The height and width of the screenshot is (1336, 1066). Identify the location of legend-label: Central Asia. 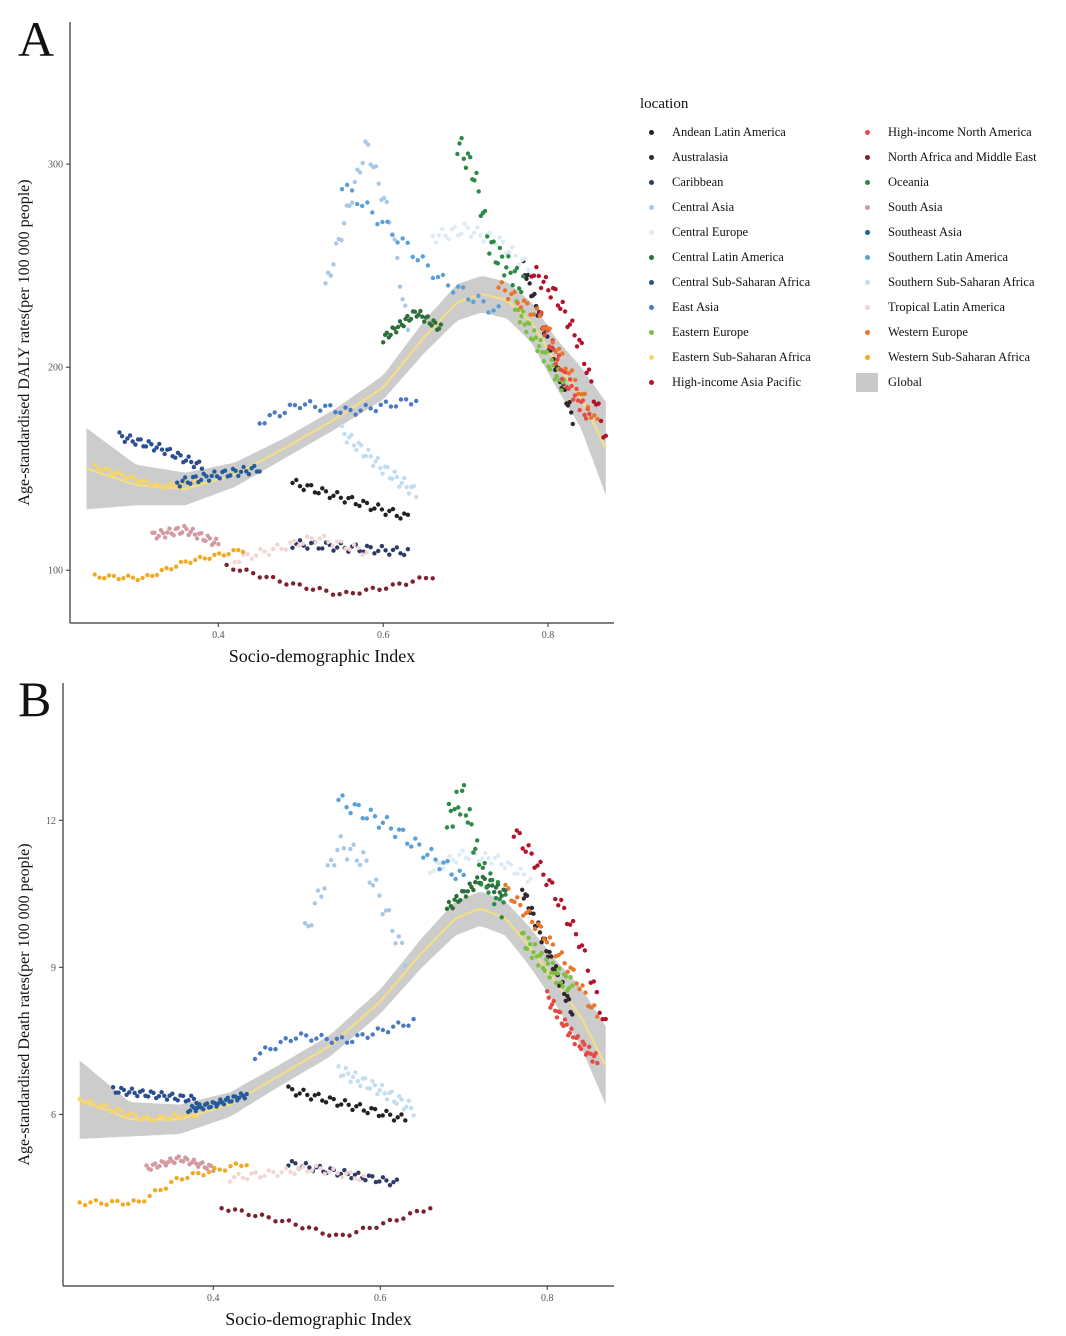
(703, 207).